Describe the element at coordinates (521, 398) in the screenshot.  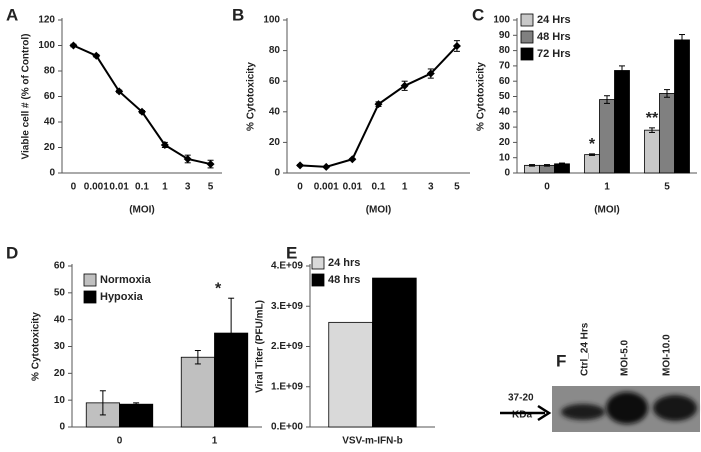
I see `marker-label: 37-20` at that location.